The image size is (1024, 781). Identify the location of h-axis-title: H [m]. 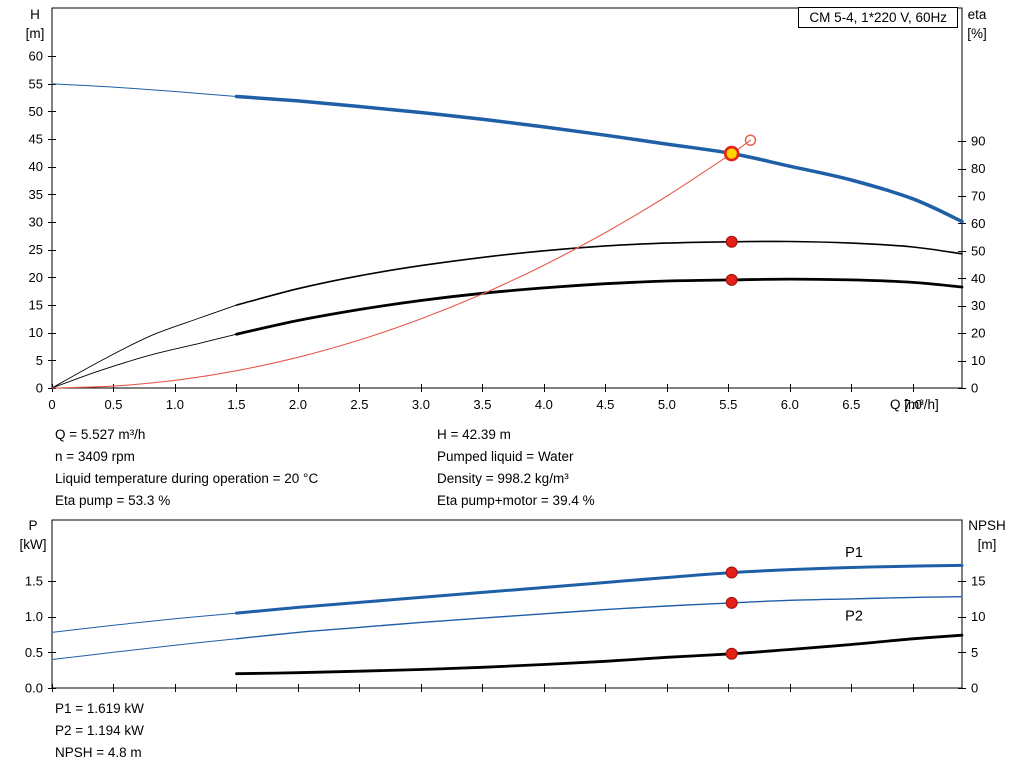
(35, 24).